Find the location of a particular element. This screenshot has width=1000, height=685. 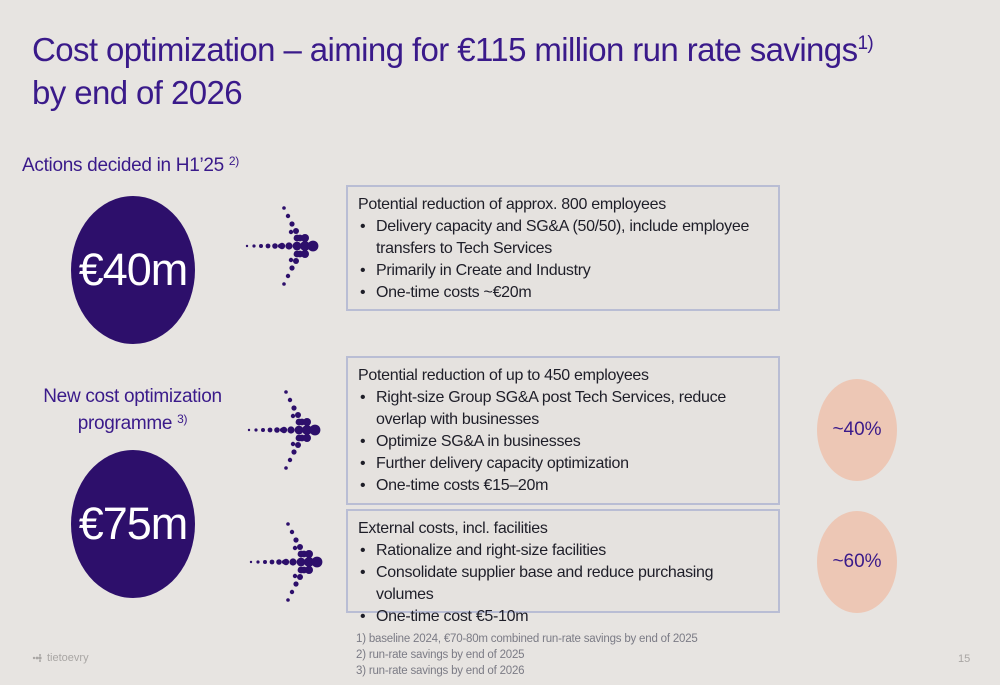

actions-savings-amount: €40m is located at coordinates (133, 269).